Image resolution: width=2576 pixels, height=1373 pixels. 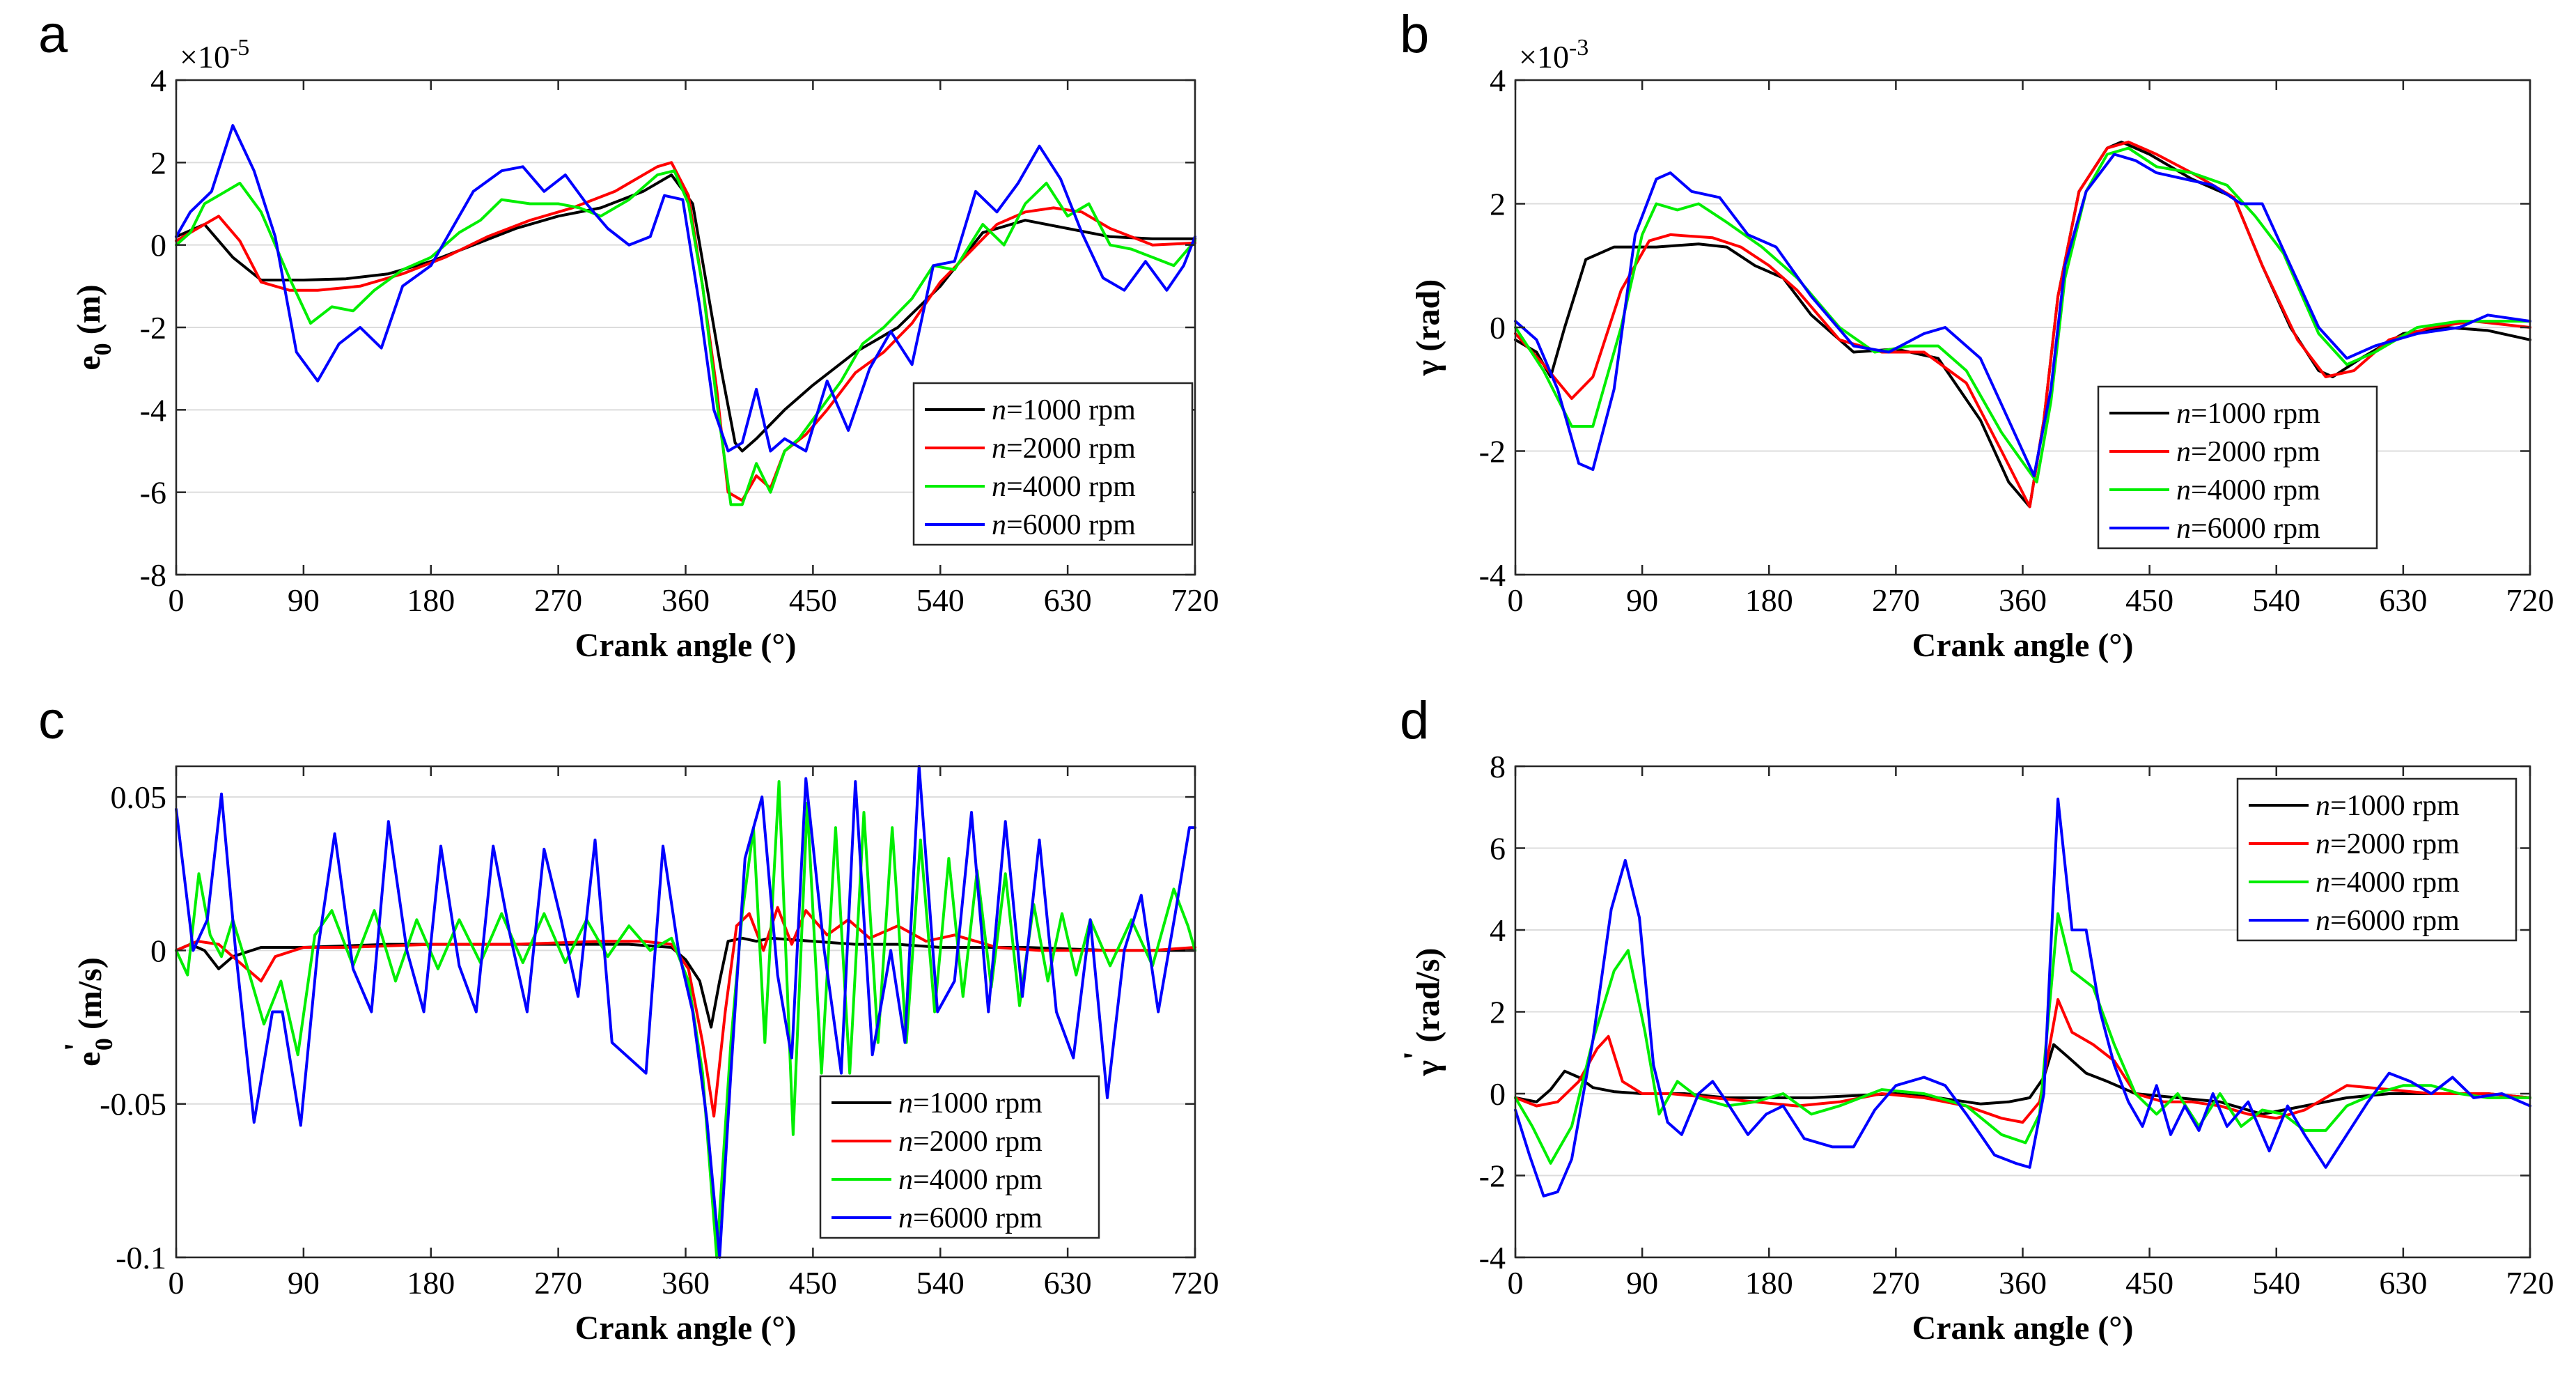 What do you see at coordinates (141, 1257) in the screenshot?
I see `y-tick-label: -0.1` at bounding box center [141, 1257].